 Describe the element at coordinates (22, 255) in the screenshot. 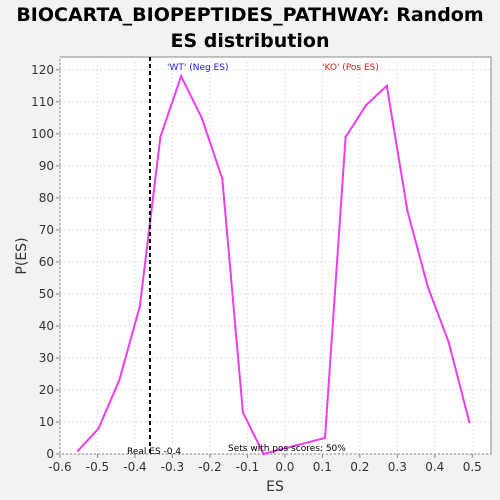

I see `y-axis-title: P(ES)` at that location.